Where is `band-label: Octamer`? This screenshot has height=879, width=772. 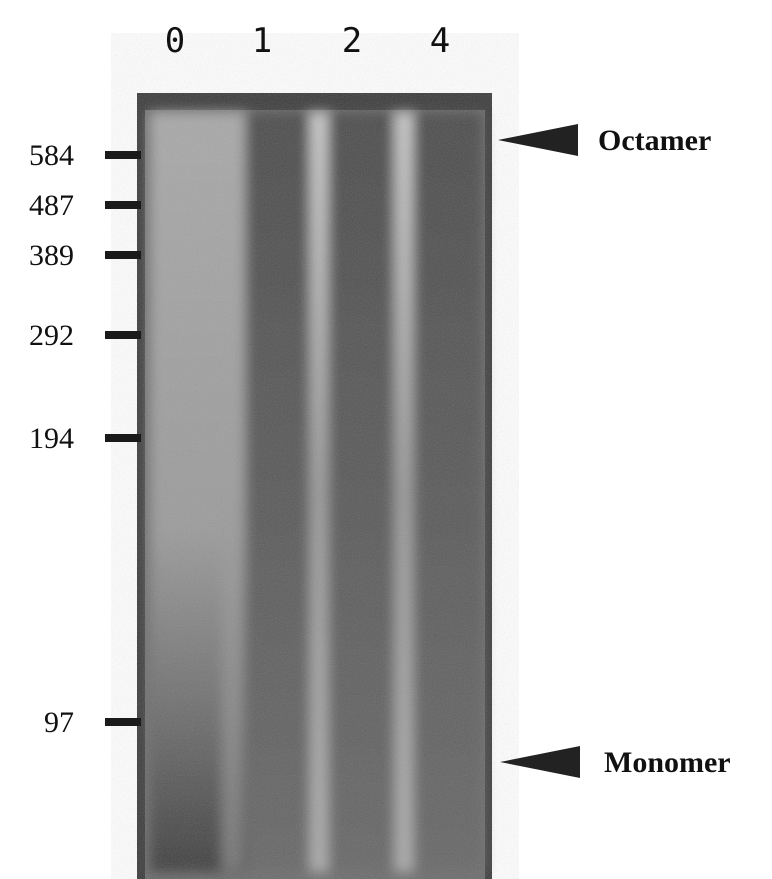 band-label: Octamer is located at coordinates (654, 140).